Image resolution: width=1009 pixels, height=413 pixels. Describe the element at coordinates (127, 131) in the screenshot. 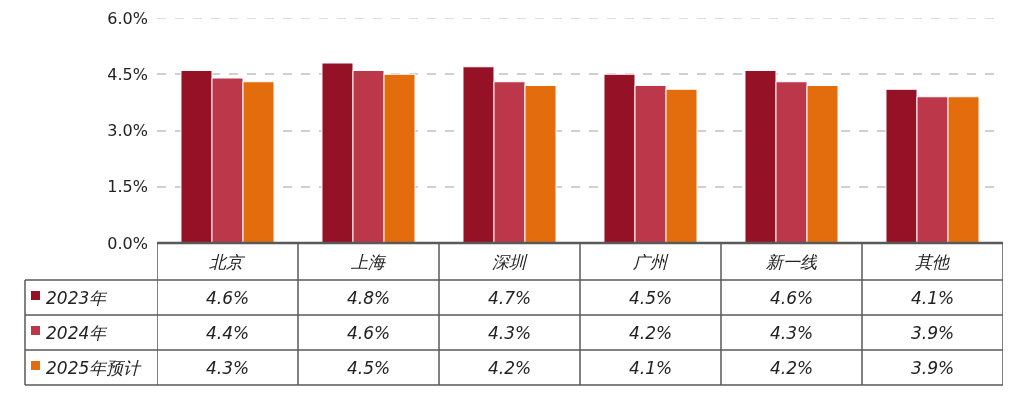

I see `y-tick-label: 3.0%` at that location.